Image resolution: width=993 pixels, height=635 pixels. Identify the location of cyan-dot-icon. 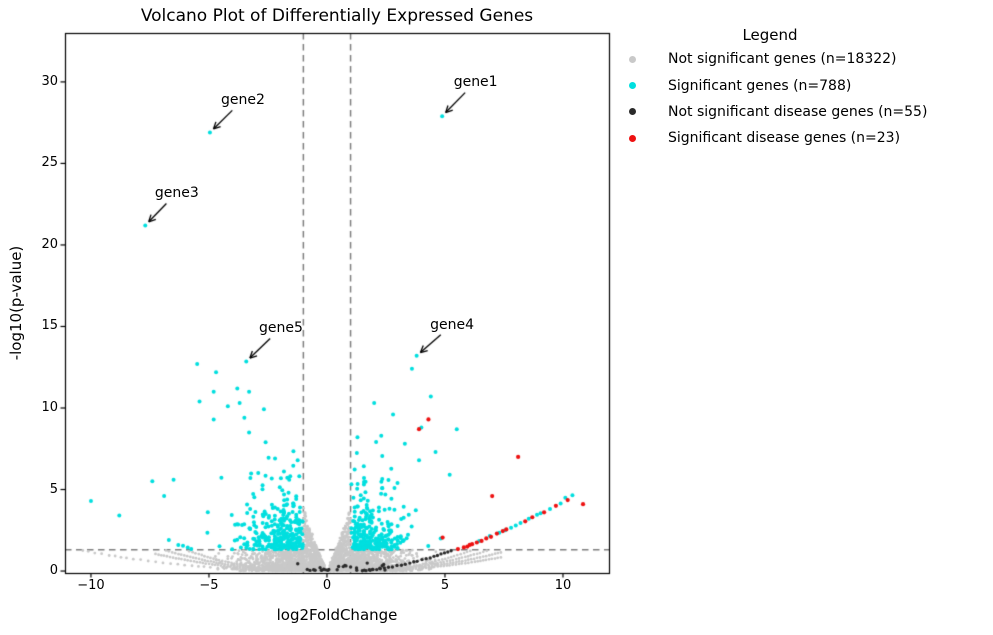
(632, 86).